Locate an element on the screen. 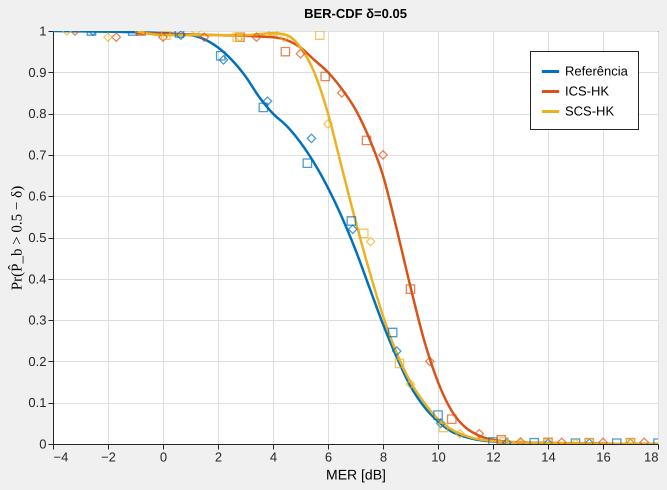 This screenshot has height=490, width=667. y-tick-label: 0.1 is located at coordinates (37, 402).